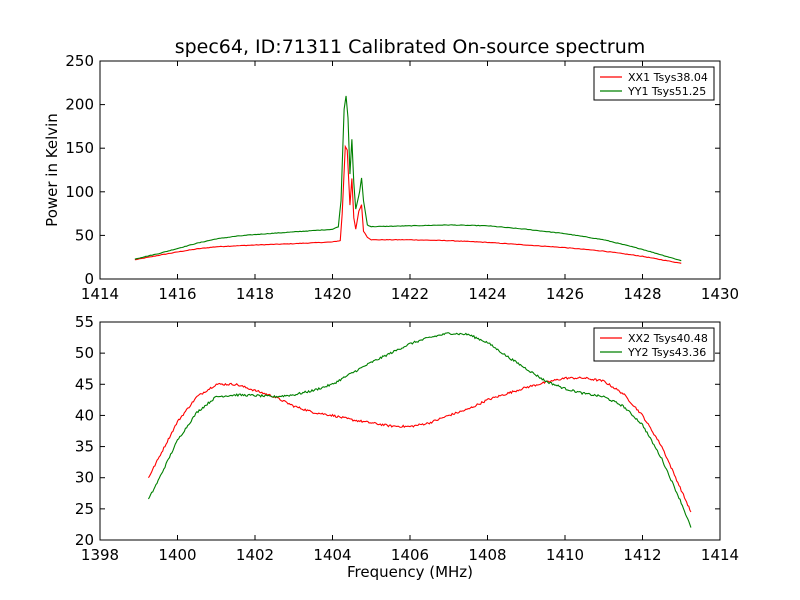  What do you see at coordinates (84, 322) in the screenshot?
I see `y-tick-label: 55` at bounding box center [84, 322].